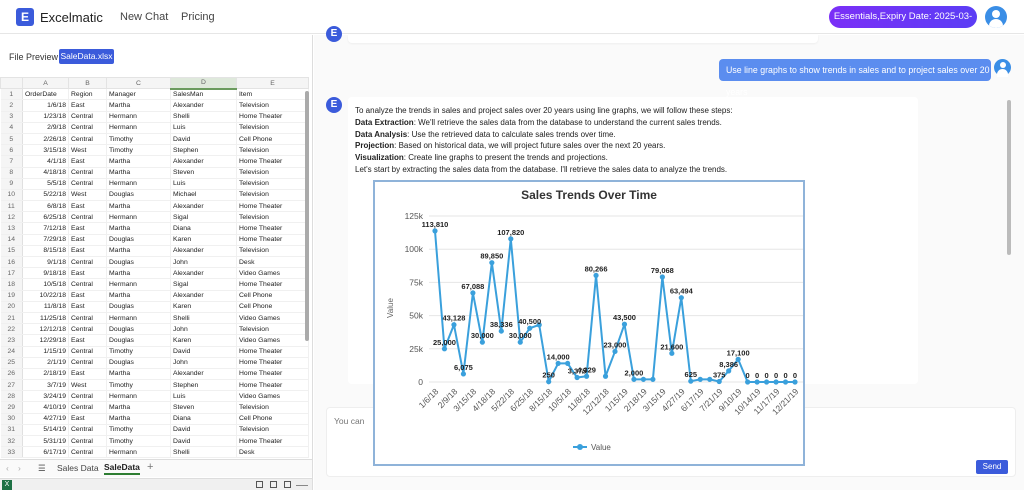 This screenshot has height=490, width=1024. I want to click on cell: 2/9/18, so click(45, 128).